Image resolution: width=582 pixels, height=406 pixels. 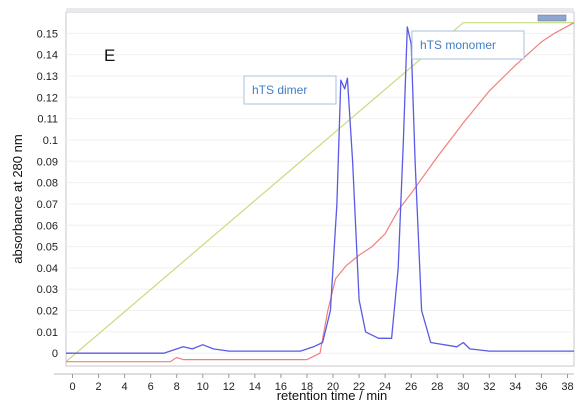 I want to click on x-tick-label: 20, so click(x=333, y=387).